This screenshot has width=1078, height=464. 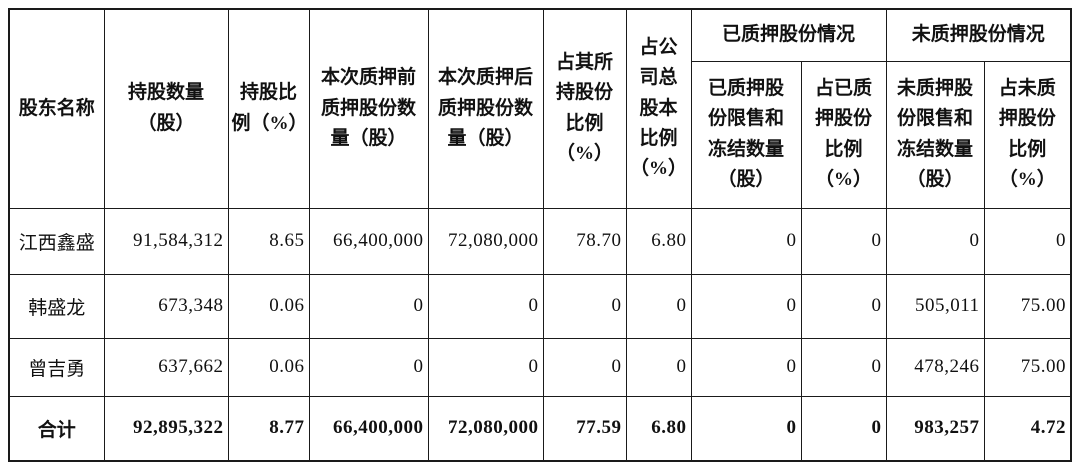 I want to click on th-unpledged-ratio: 占未质 押股份 比例（%）, so click(x=1027, y=134).